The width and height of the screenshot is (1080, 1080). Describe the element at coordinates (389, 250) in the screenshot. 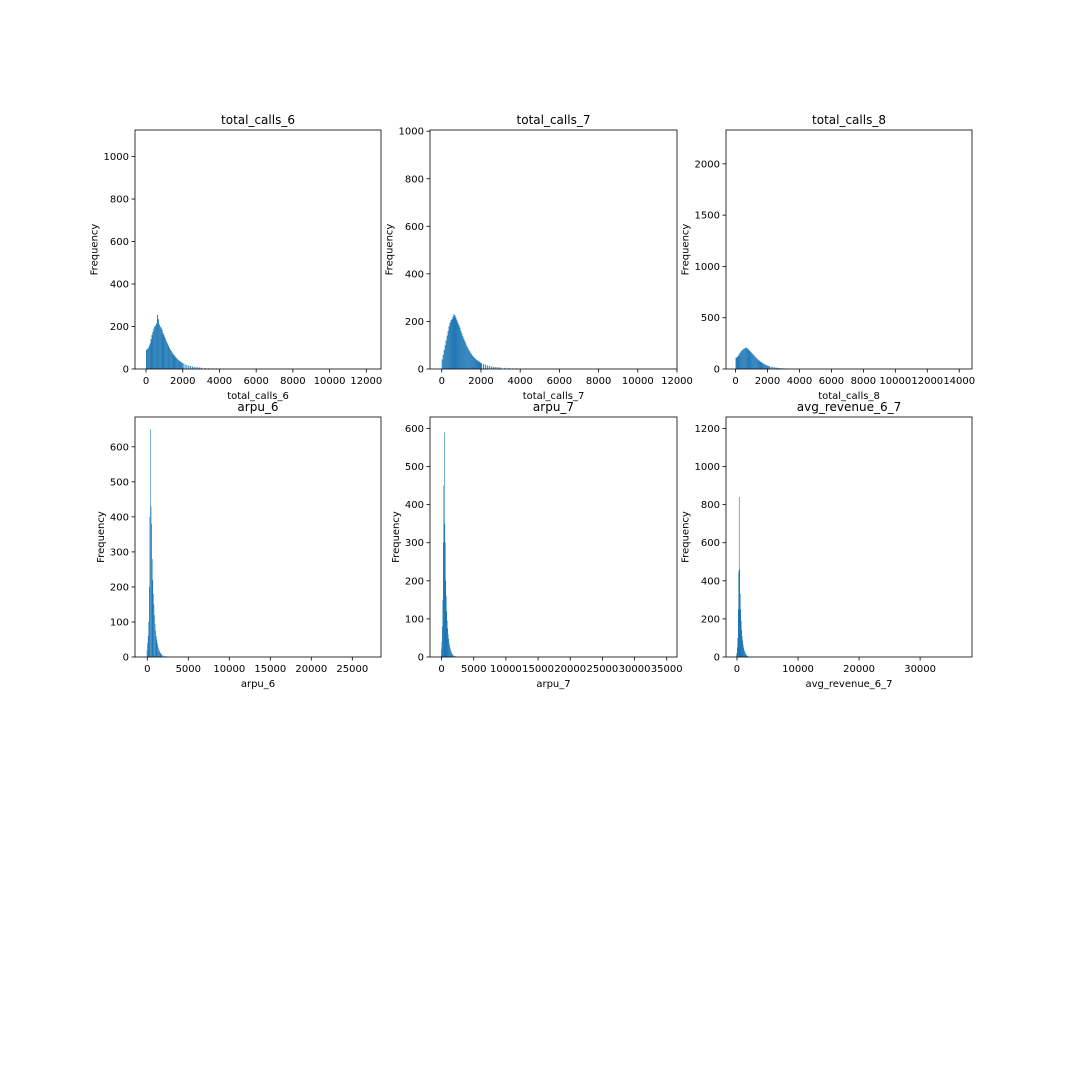

I see `y-axis-label: Frequency` at that location.